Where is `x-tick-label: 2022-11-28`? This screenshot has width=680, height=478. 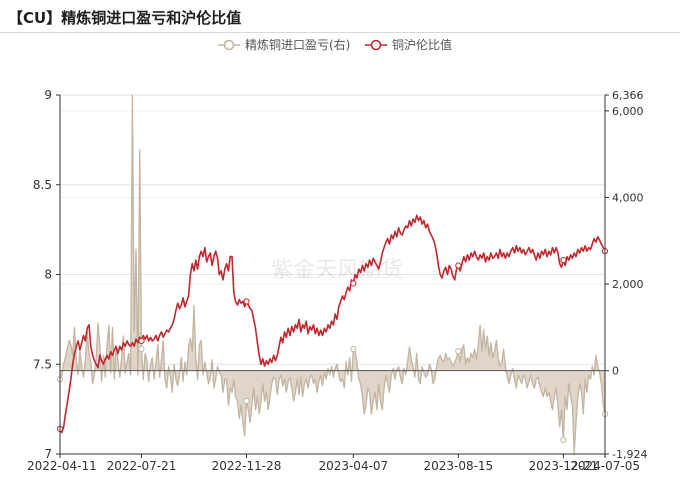 x-tick-label: 2022-11-28 is located at coordinates (247, 466).